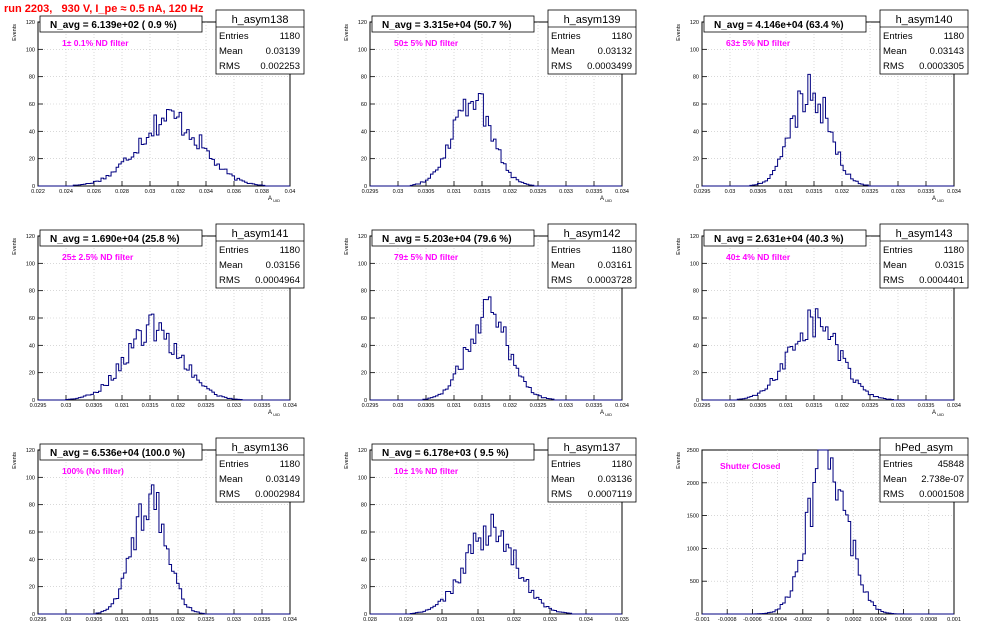  Describe the element at coordinates (924, 448) in the screenshot. I see `histogram-name: hPed_asym` at that location.